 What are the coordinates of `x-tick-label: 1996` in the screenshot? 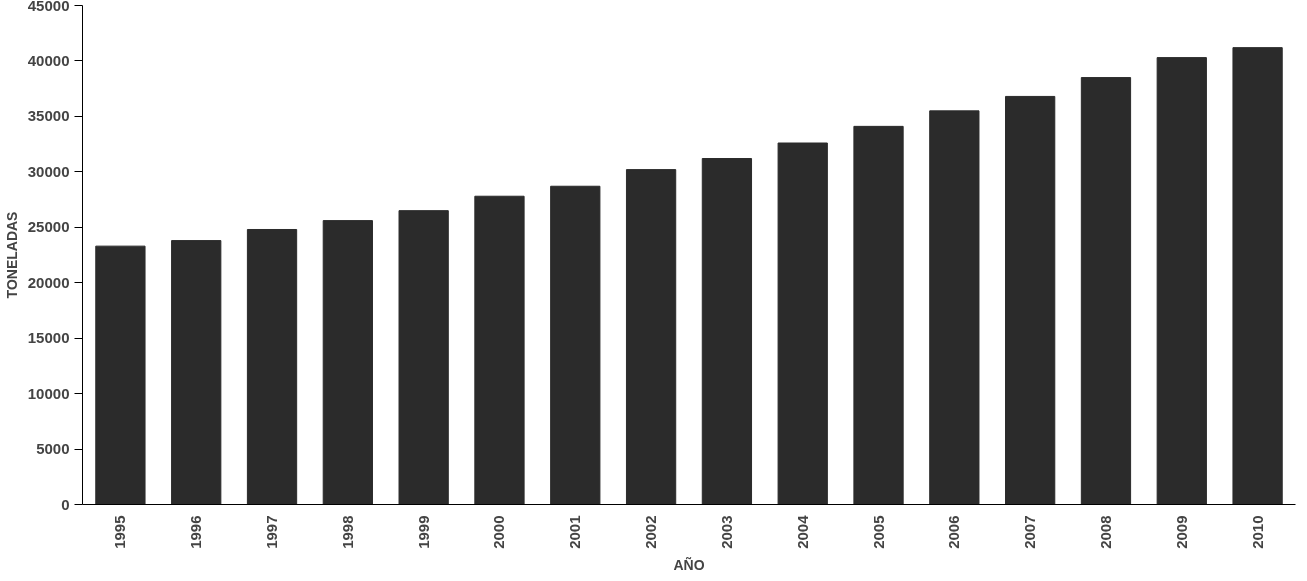 It's located at (196, 532).